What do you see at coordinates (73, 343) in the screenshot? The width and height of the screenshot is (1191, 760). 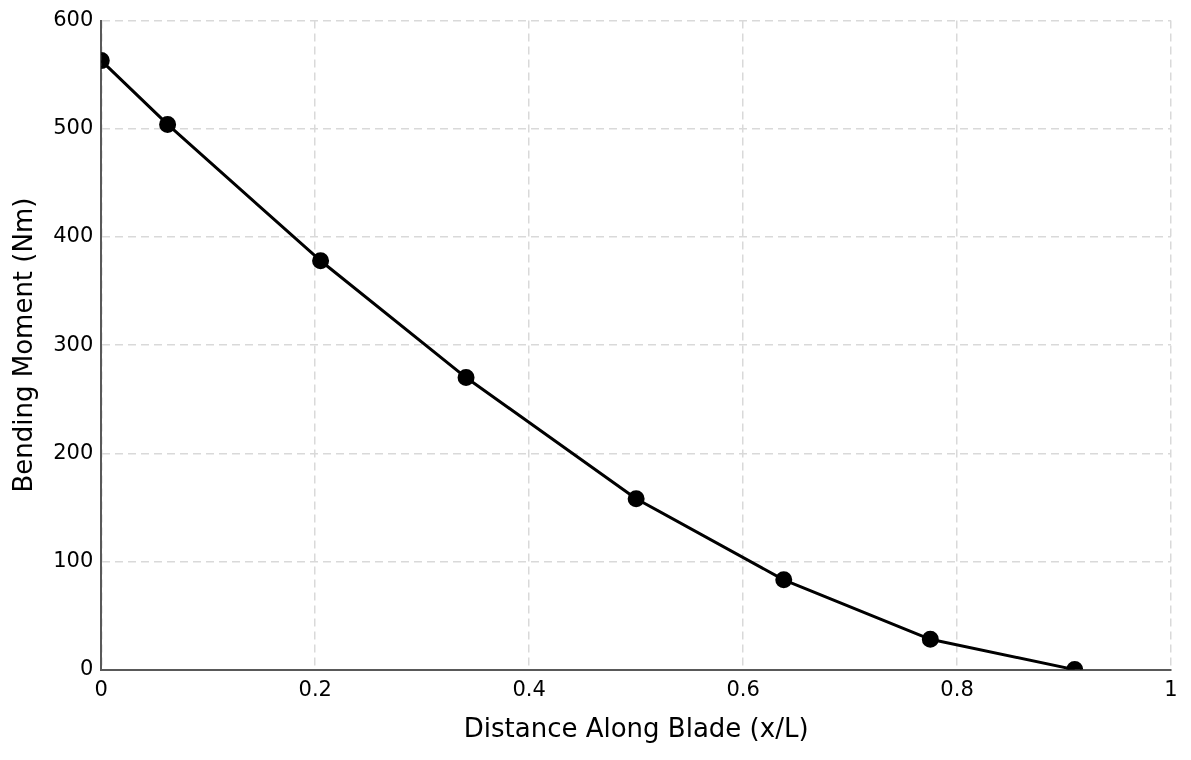 I see `y-tick-label: 300` at bounding box center [73, 343].